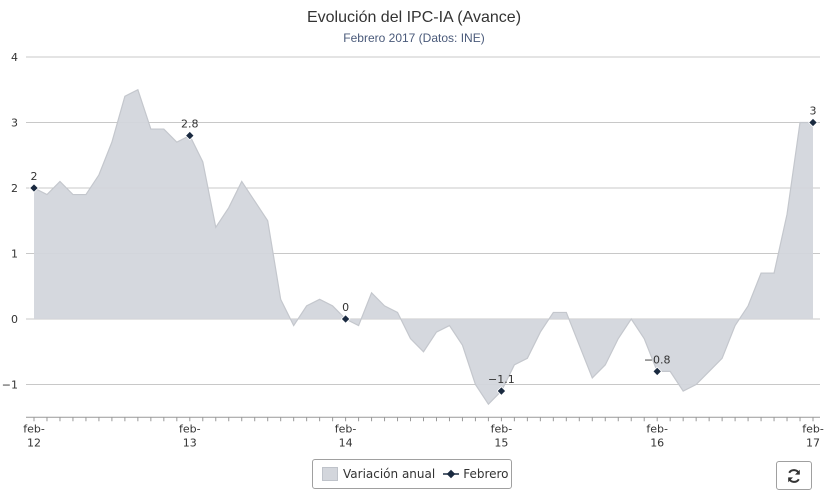 This screenshot has height=497, width=829. What do you see at coordinates (14, 319) in the screenshot?
I see `y-tick-label: 0` at bounding box center [14, 319].